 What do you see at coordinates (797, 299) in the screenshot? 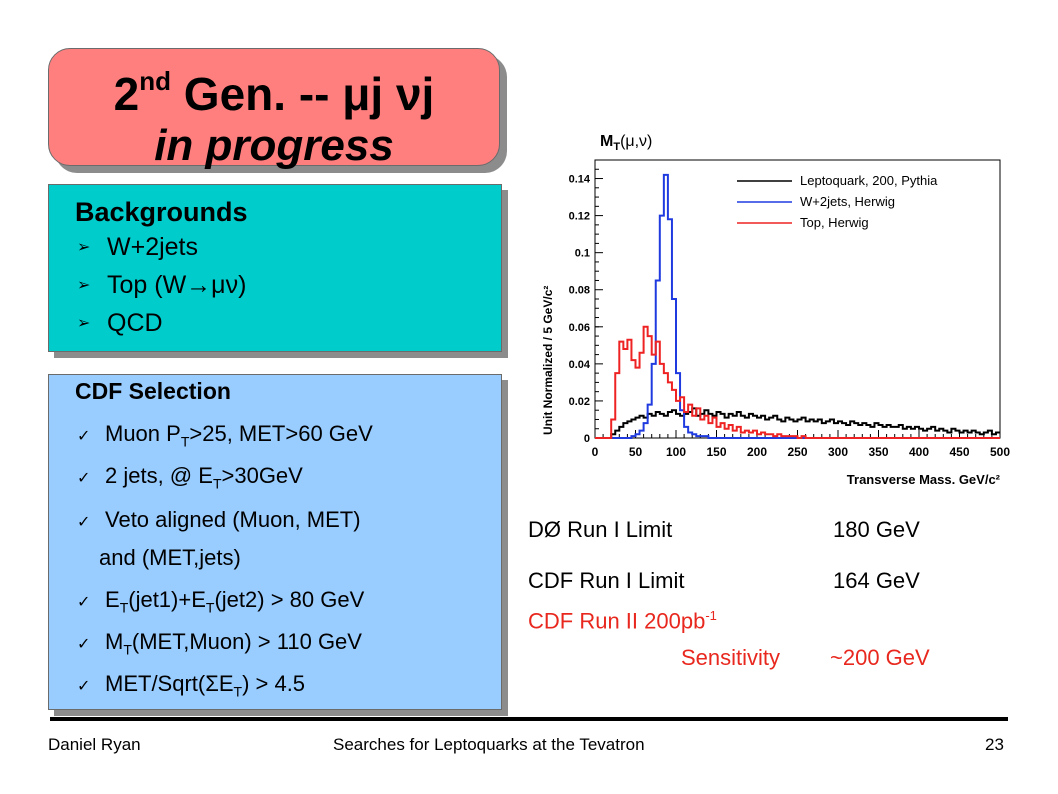
I see `plot-frame` at bounding box center [797, 299].